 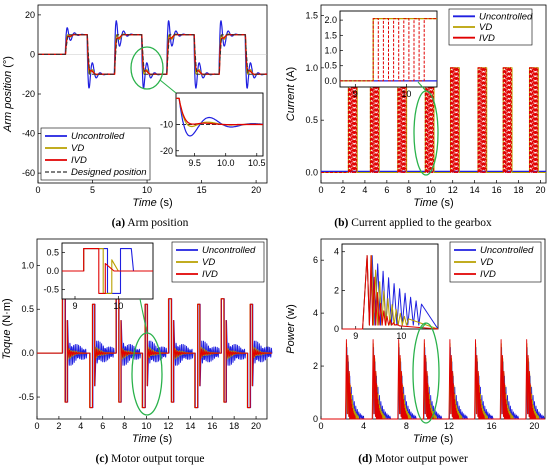 I want to click on power-ytick-label: 4, so click(x=315, y=313).